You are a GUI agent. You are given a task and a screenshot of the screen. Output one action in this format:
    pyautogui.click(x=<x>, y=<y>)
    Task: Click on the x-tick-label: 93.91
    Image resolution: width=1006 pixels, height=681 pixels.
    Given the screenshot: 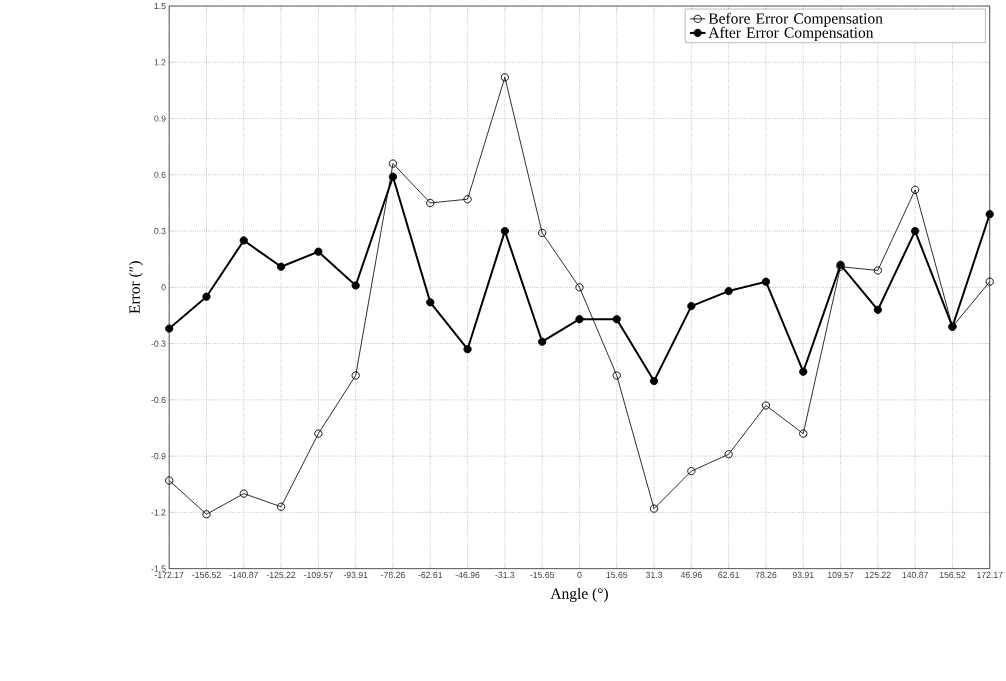 What is the action you would take?
    pyautogui.click(x=803, y=574)
    